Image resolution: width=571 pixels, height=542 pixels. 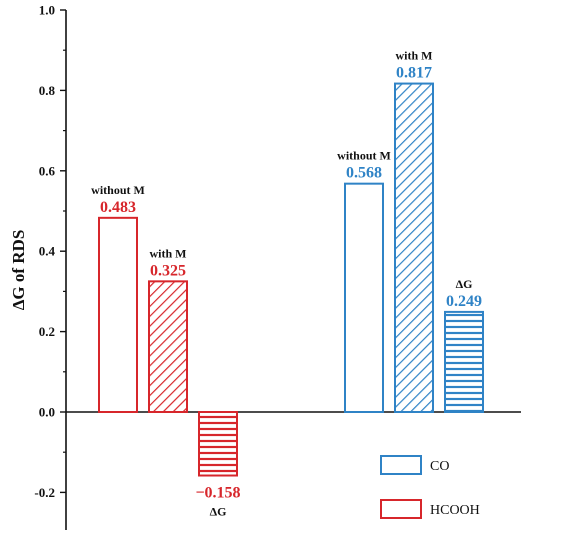 What do you see at coordinates (44, 492) in the screenshot?
I see `y-tick-label: -0.2` at bounding box center [44, 492].